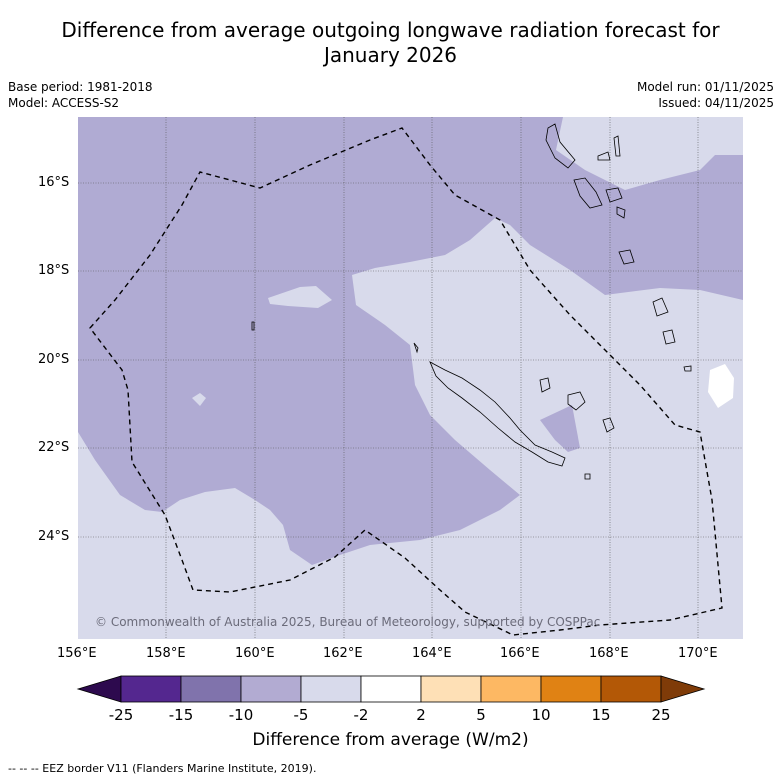 The height and width of the screenshot is (781, 781). Describe the element at coordinates (104, 623) in the screenshot. I see `anomaly-patch-corner` at that location.